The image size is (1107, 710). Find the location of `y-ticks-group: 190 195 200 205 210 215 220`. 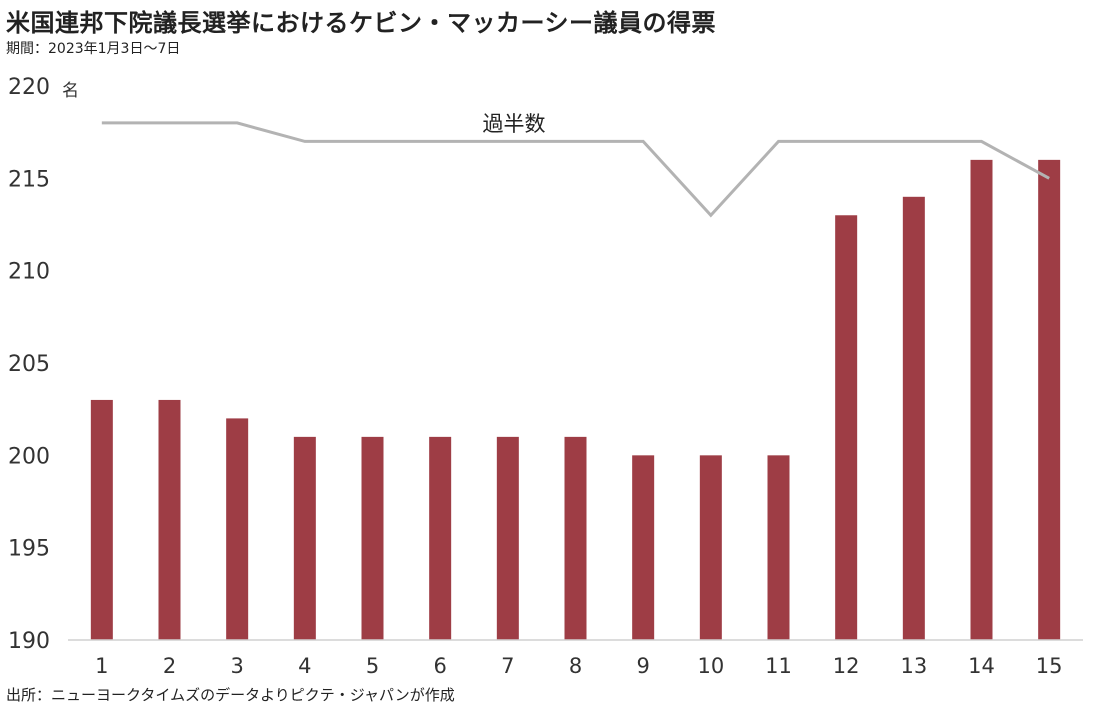

y-ticks-group: 190 195 200 205 210 215 220 is located at coordinates (29, 364).